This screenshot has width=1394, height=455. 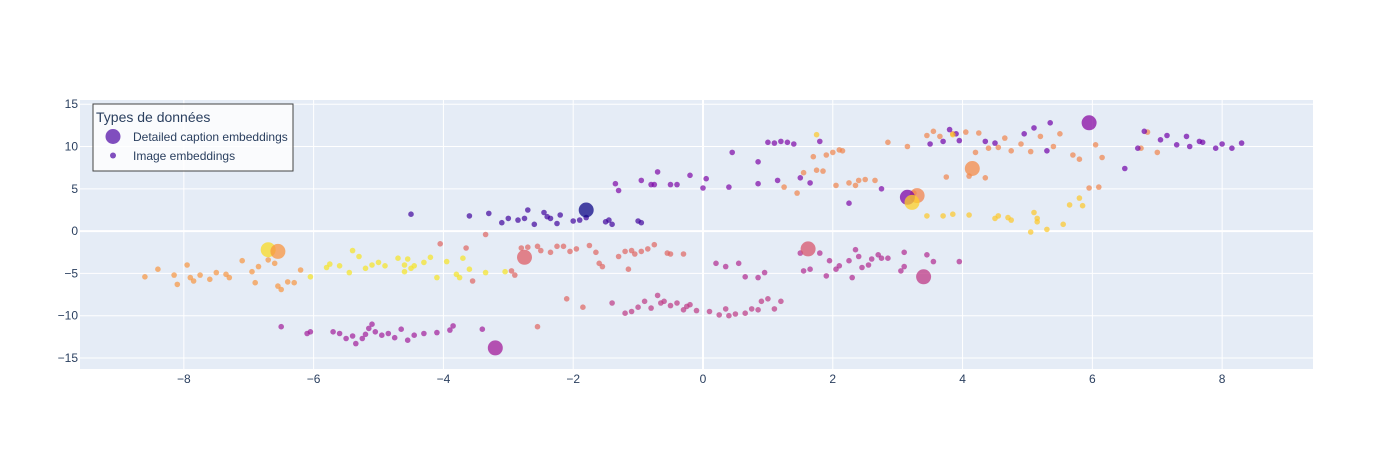 What do you see at coordinates (172, 156) in the screenshot?
I see `legend-item-image: Image embeddings` at bounding box center [172, 156].